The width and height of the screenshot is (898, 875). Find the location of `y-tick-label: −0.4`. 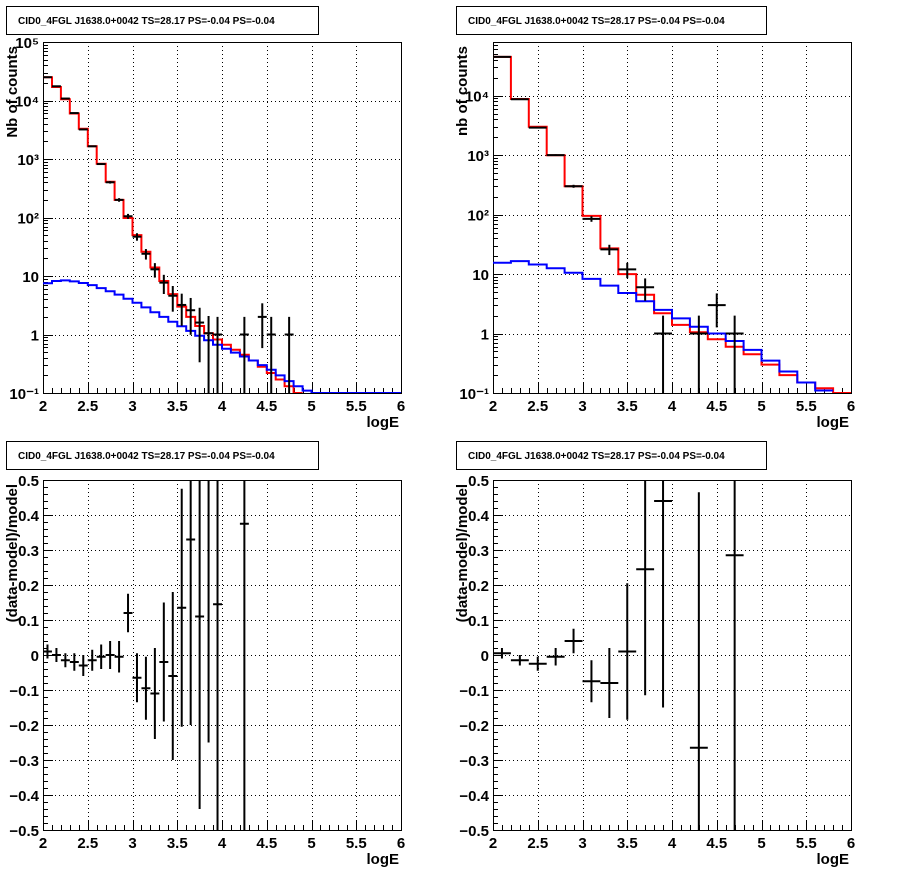

y-tick-label: −0.4 is located at coordinates (24, 796).